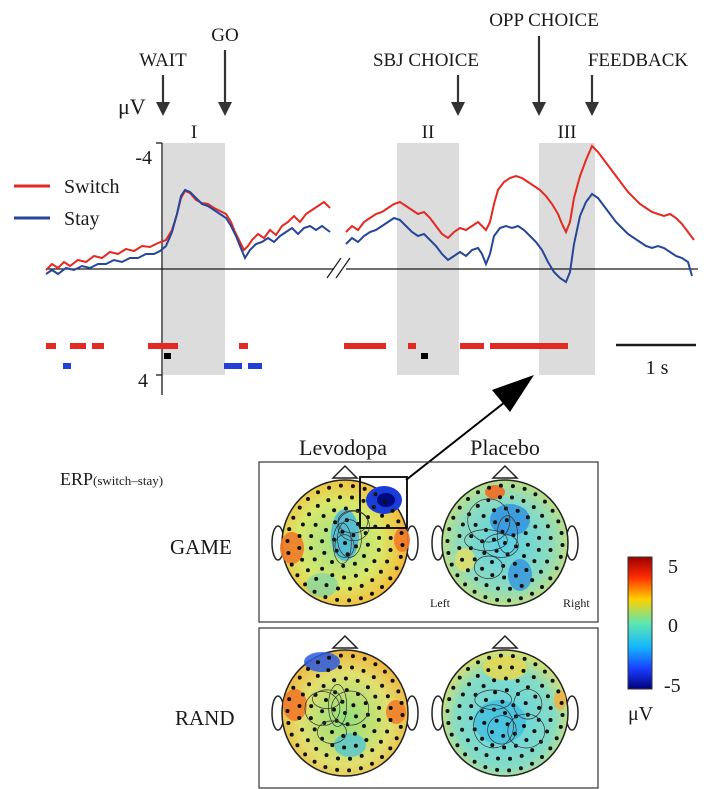 The width and height of the screenshot is (709, 789). What do you see at coordinates (322, 662) in the screenshot?
I see `blob-neg` at bounding box center [322, 662].